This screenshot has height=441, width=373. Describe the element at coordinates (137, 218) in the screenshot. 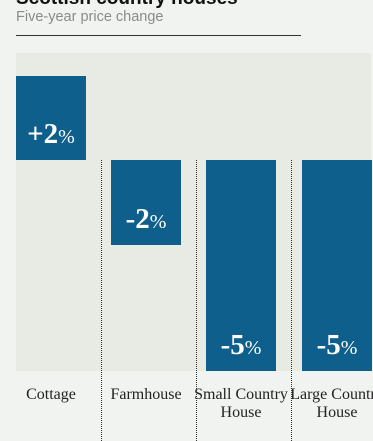

I see `bar-value-number: -2` at that location.